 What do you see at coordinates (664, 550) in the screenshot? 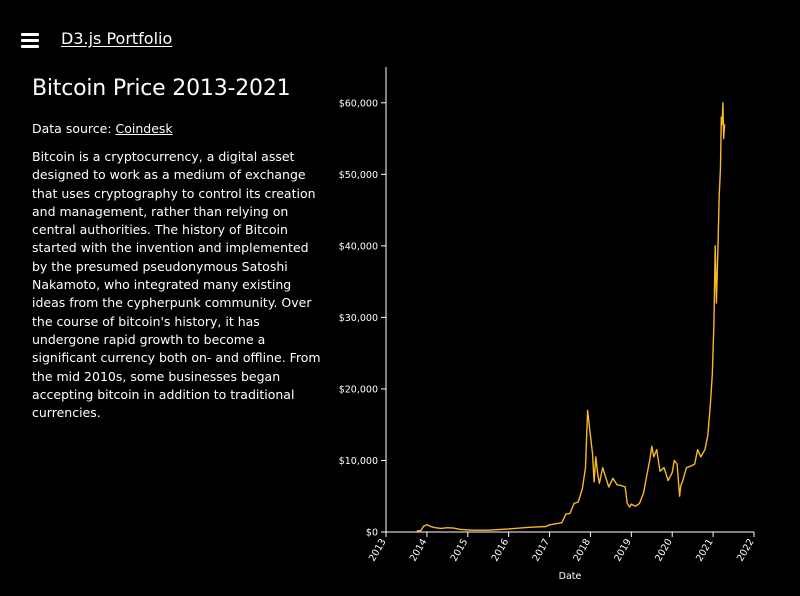
I see `x-tick-label: 2020` at bounding box center [664, 550].